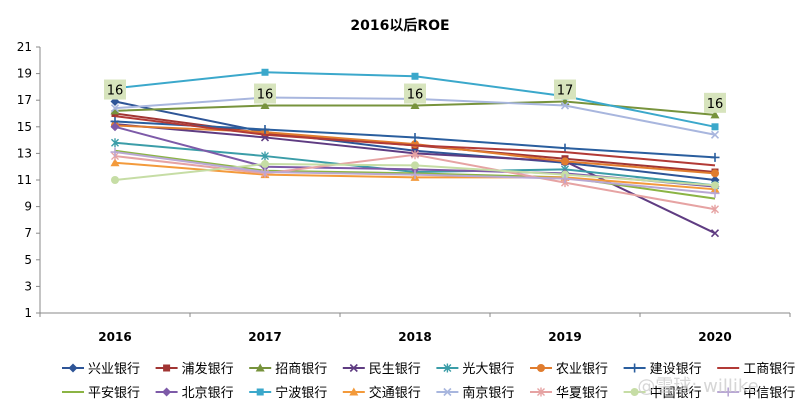  What do you see at coordinates (414, 337) in the screenshot?
I see `x-tick-label: 2018` at bounding box center [414, 337].